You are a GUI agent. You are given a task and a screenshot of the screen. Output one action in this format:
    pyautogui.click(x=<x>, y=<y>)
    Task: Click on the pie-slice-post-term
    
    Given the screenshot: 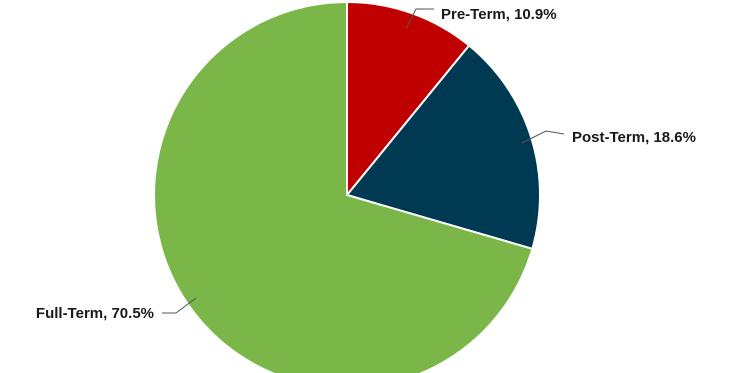 What is the action you would take?
    pyautogui.click(x=443, y=147)
    